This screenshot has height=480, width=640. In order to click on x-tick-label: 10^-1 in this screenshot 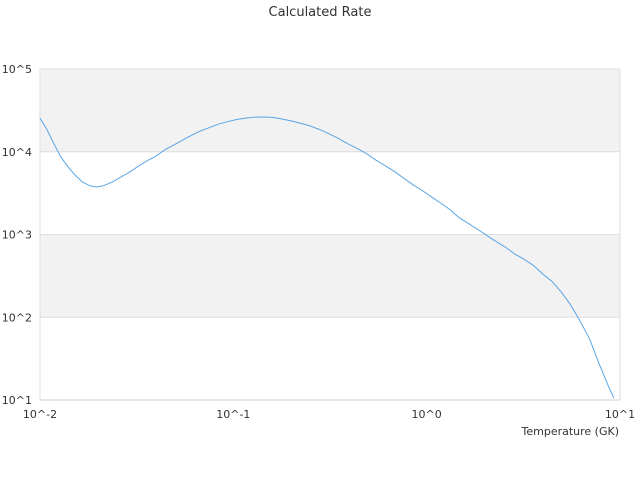, I will do `click(233, 414)`.